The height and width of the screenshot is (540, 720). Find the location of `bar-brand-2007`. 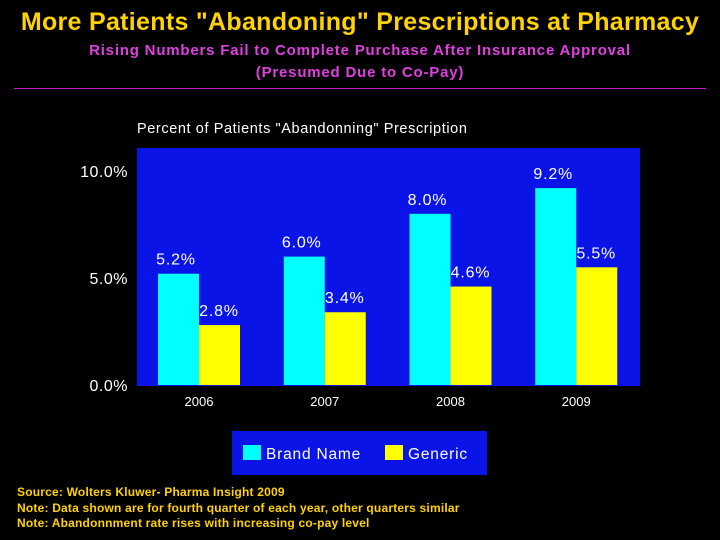

bar-brand-2007 is located at coordinates (304, 320).